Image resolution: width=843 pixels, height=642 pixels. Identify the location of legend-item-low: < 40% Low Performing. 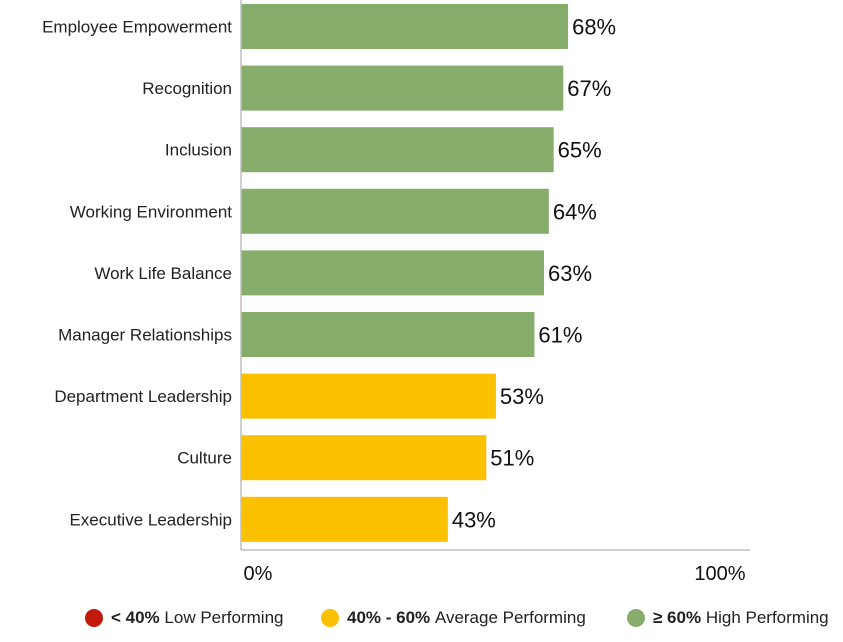
(184, 618).